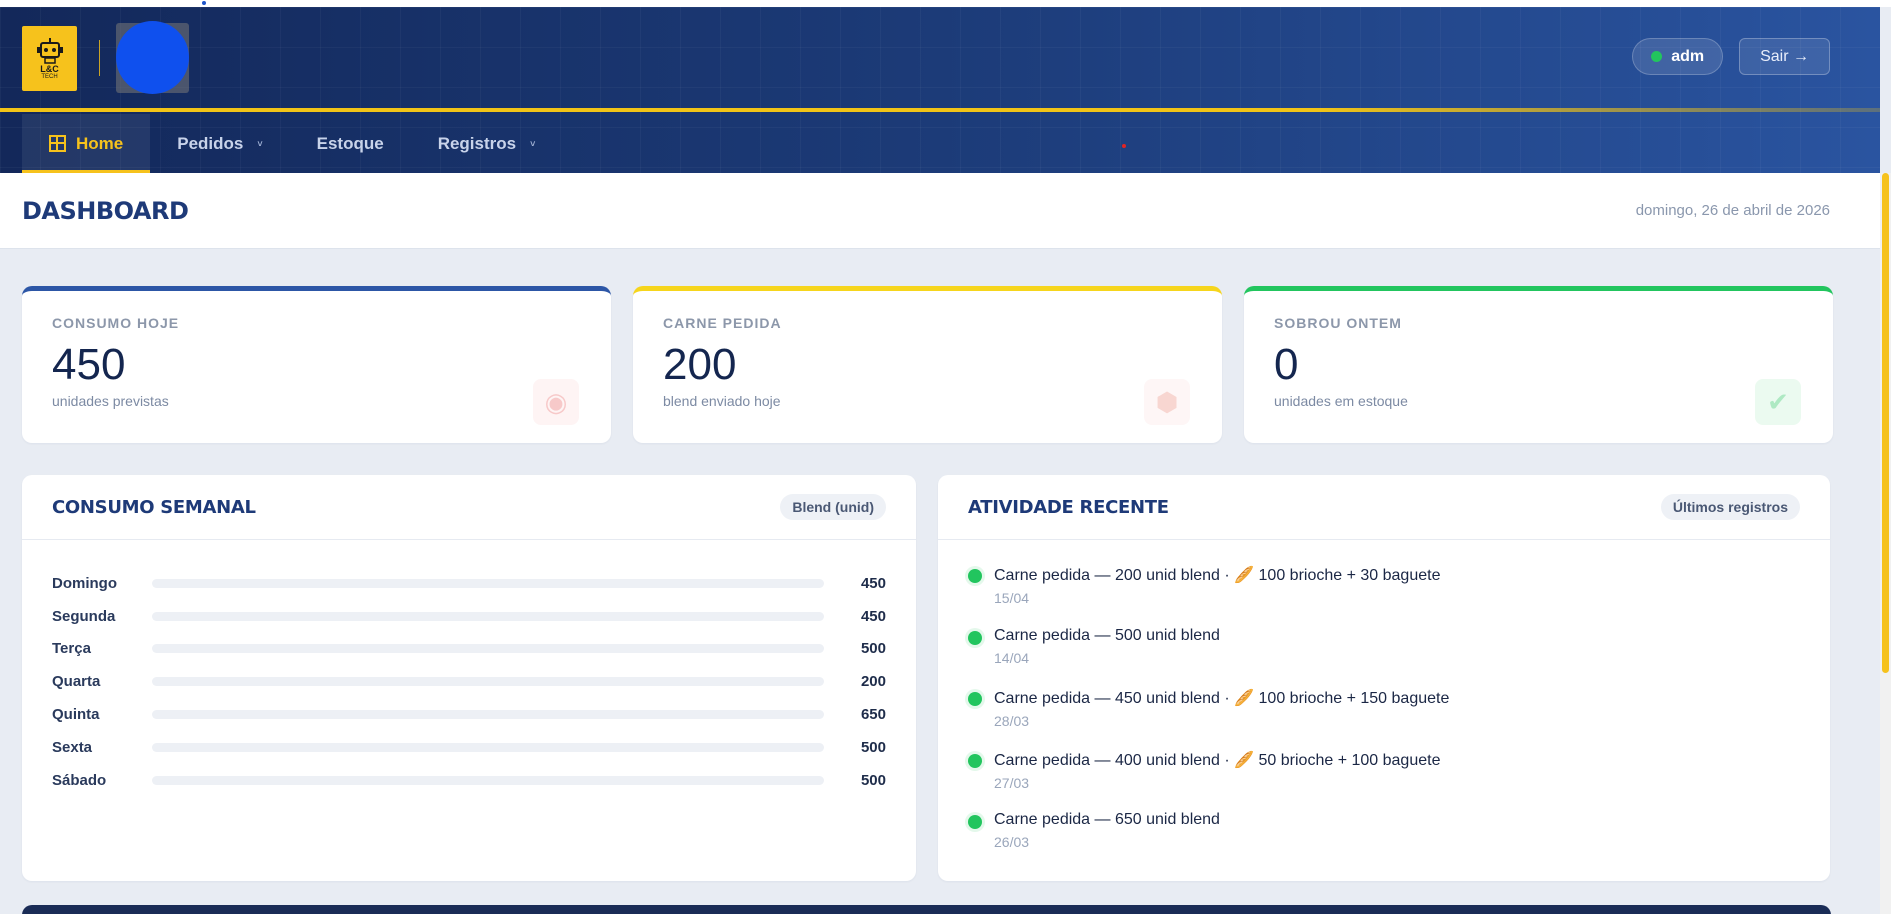 The image size is (1891, 914). Describe the element at coordinates (940, 110) in the screenshot. I see `header-accent-line` at that location.